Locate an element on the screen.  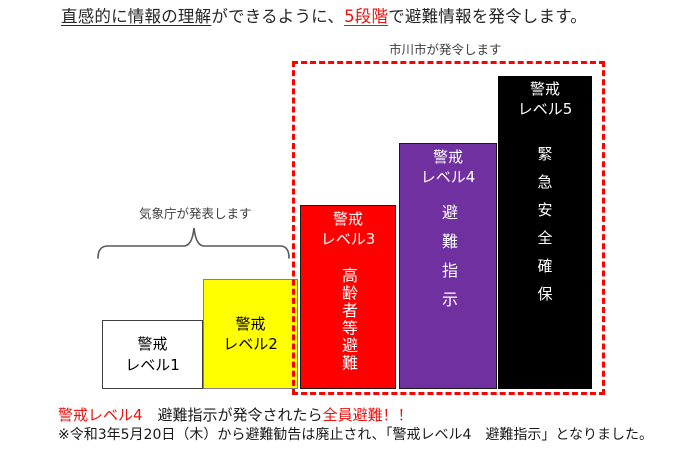
footer-warning: 警戒レベル4 避難指示が発令されたら全員避難！！ is located at coordinates (235, 414).